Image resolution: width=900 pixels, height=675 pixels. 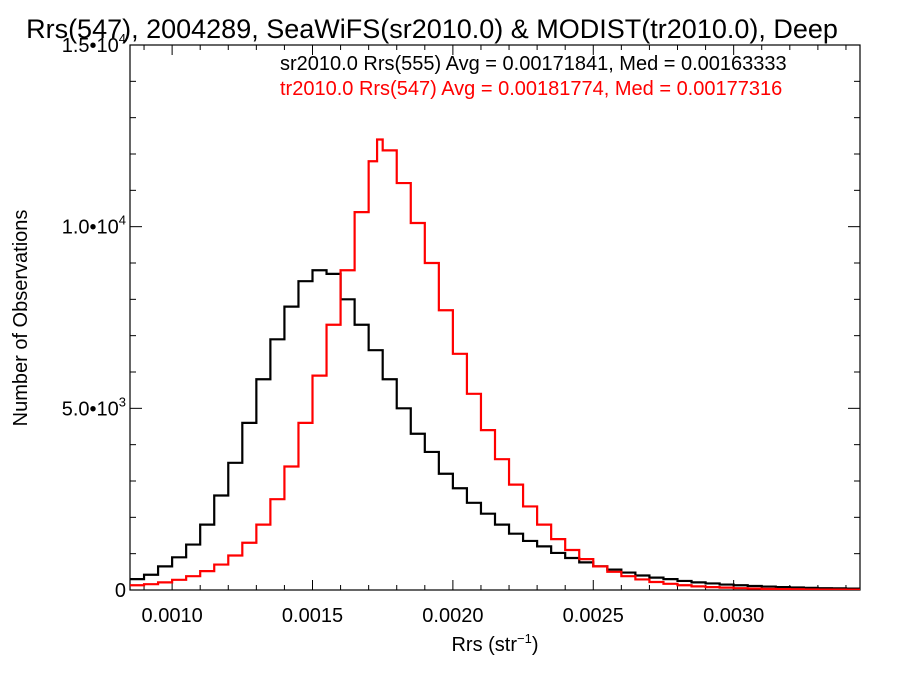 I want to click on y-tick-exponent: 3, so click(x=122, y=401).